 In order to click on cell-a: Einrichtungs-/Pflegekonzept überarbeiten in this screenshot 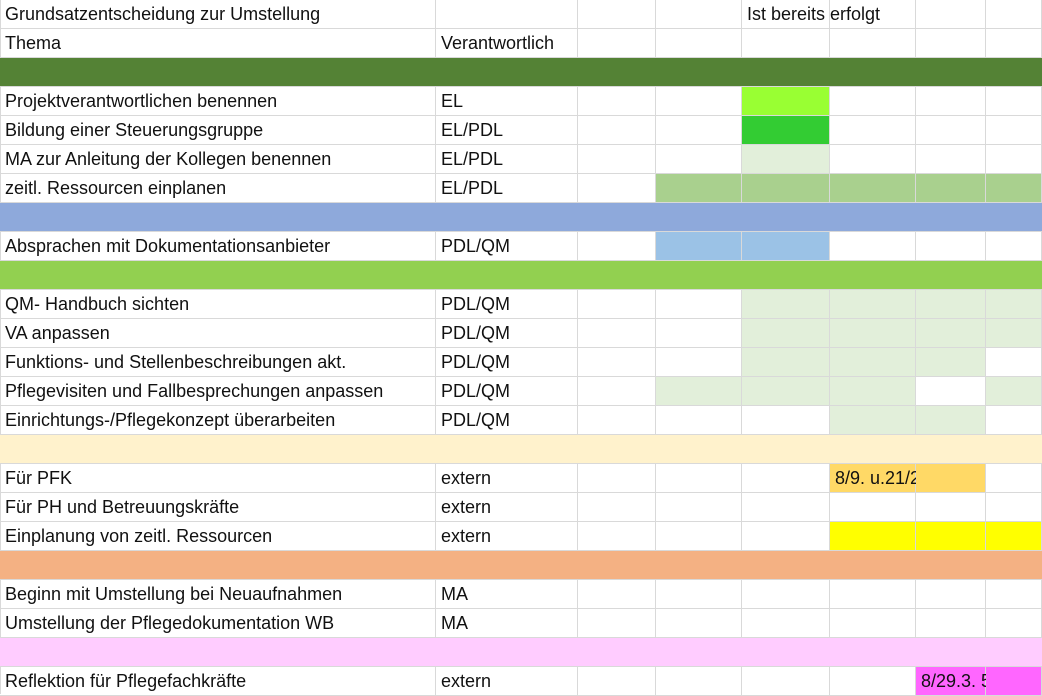, I will do `click(218, 420)`.